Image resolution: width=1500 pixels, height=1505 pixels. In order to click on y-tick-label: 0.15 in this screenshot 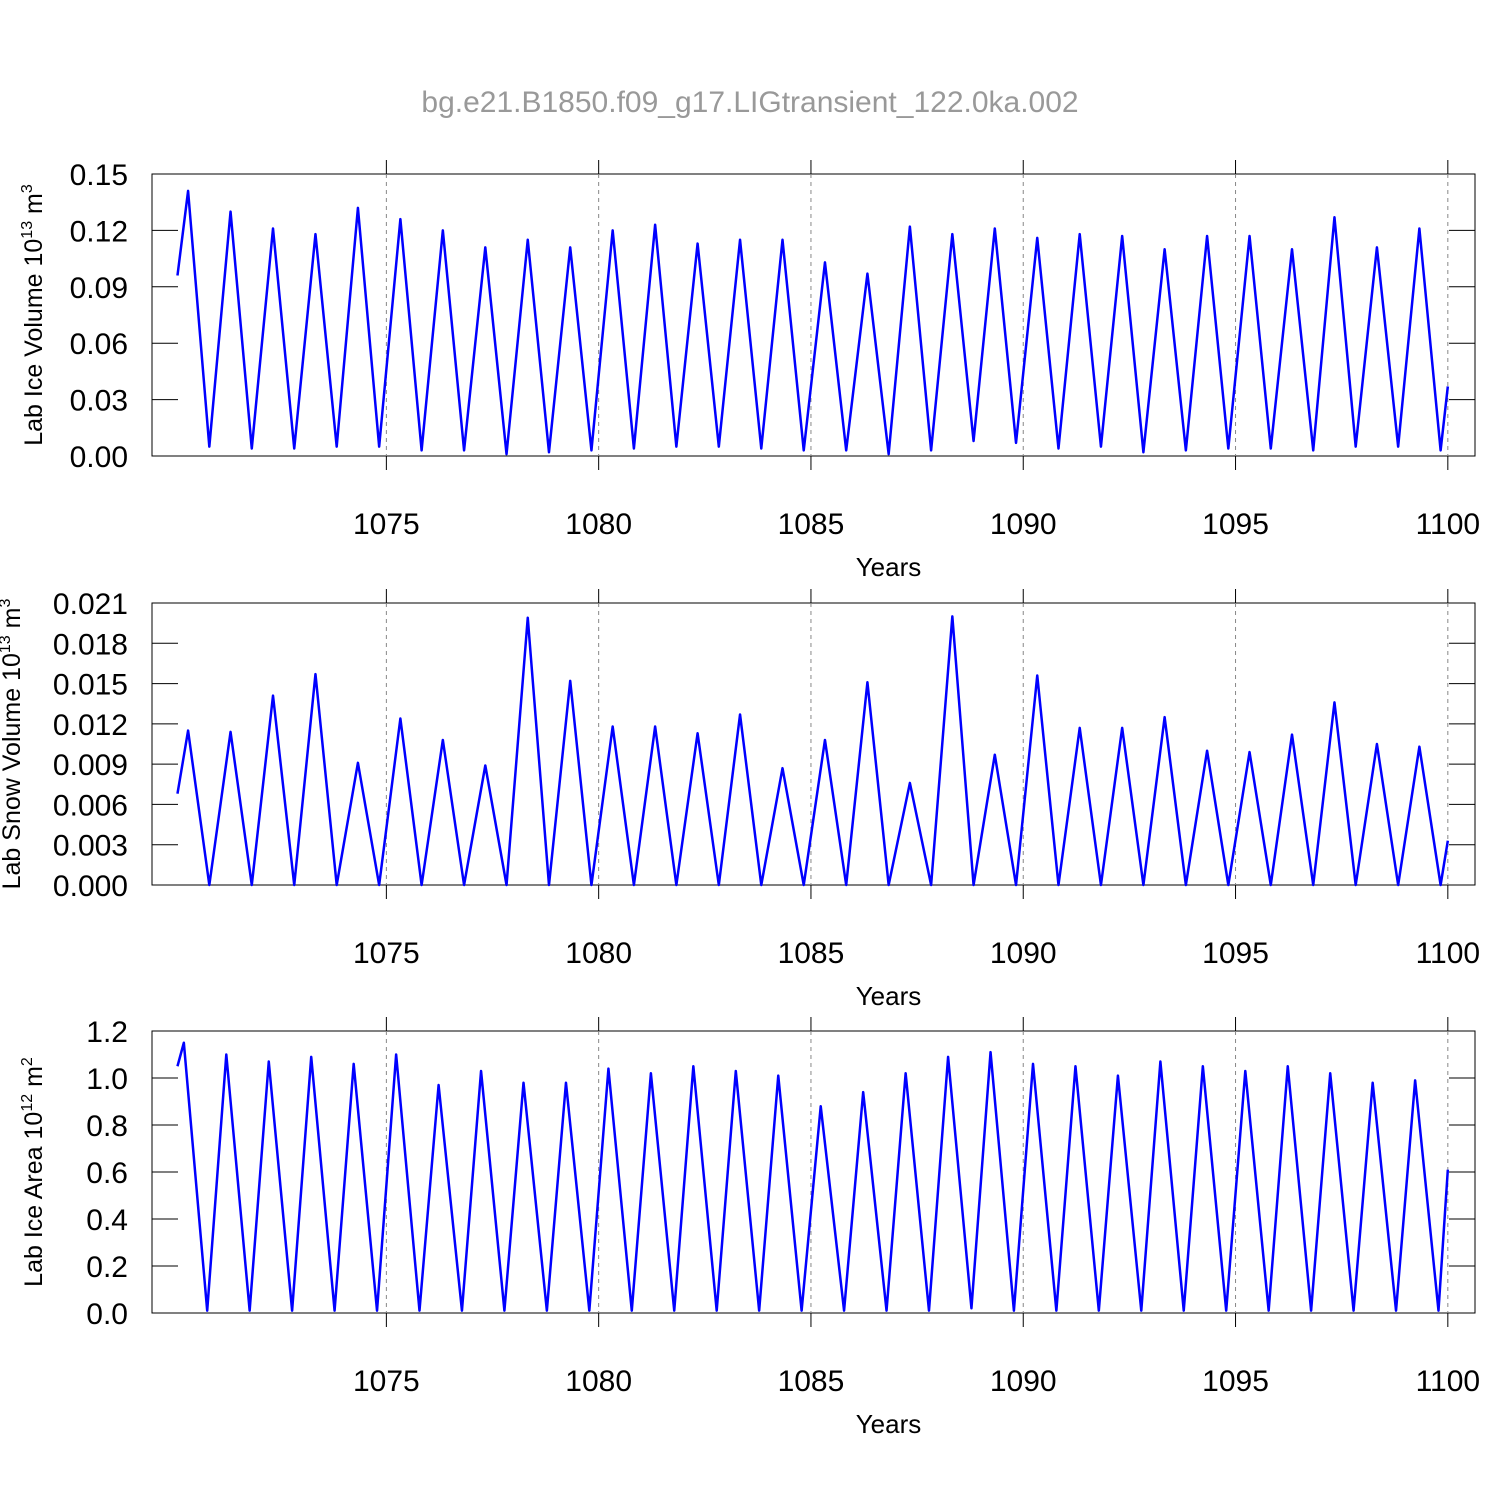, I will do `click(99, 175)`.